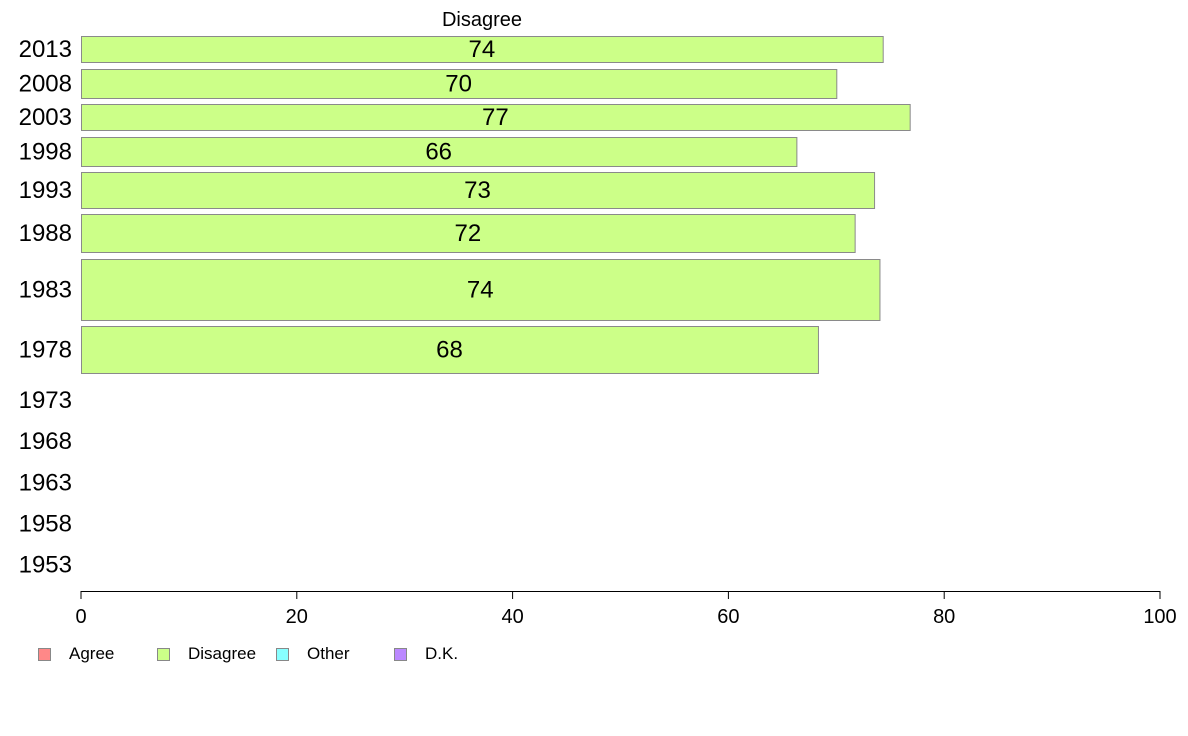 This screenshot has width=1188, height=736. I want to click on x-tick-label-80: 80, so click(944, 617).